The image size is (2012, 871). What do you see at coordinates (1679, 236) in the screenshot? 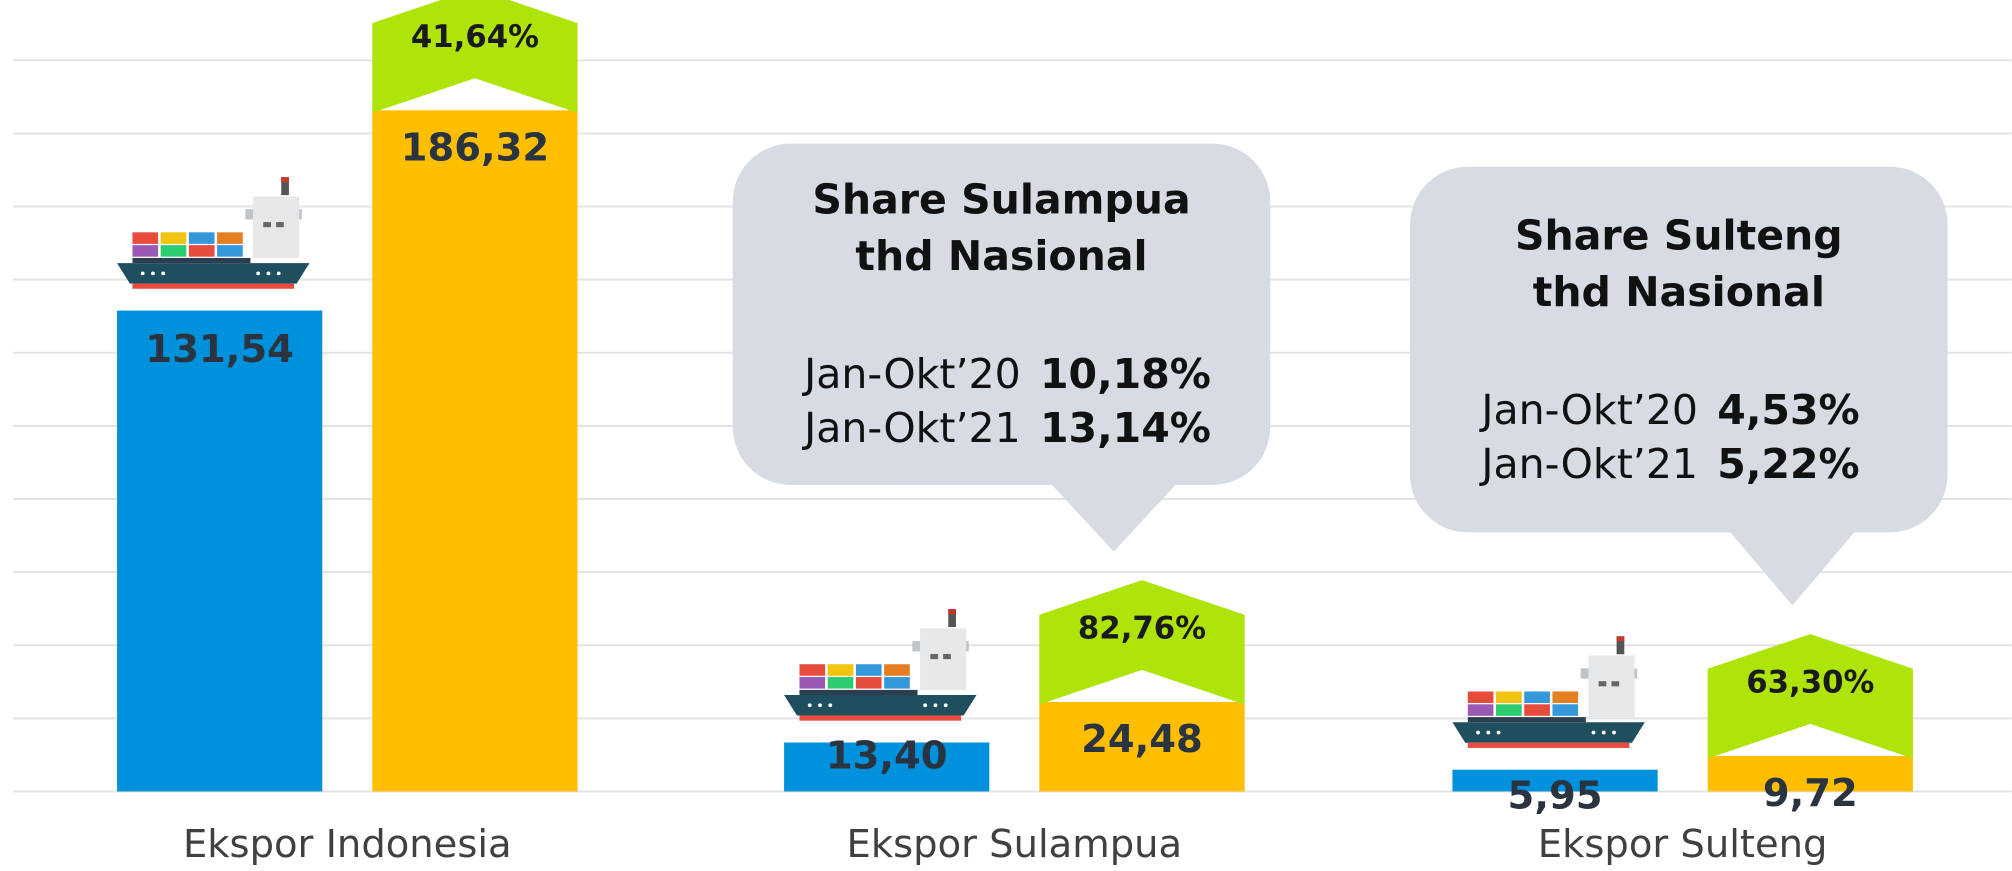
I see `callout-title: Share Sulteng` at bounding box center [1679, 236].